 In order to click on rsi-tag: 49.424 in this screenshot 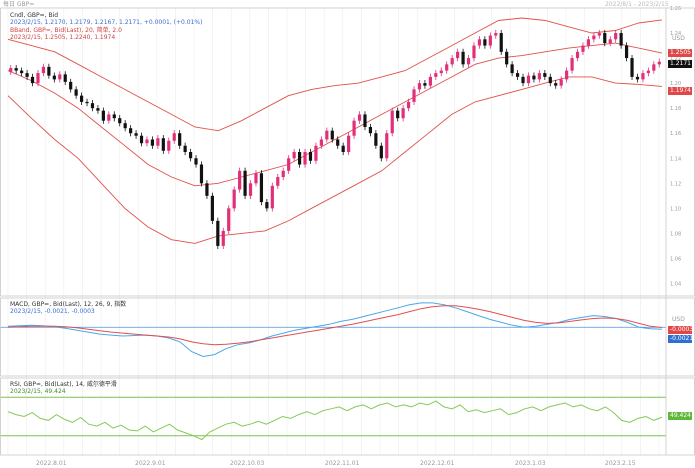, I will do `click(680, 416)`.